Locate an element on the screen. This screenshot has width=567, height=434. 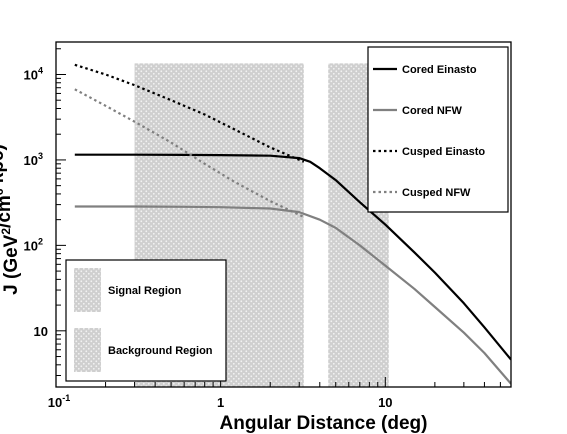
x-axis-title: Angular Distance (deg) is located at coordinates (324, 423).